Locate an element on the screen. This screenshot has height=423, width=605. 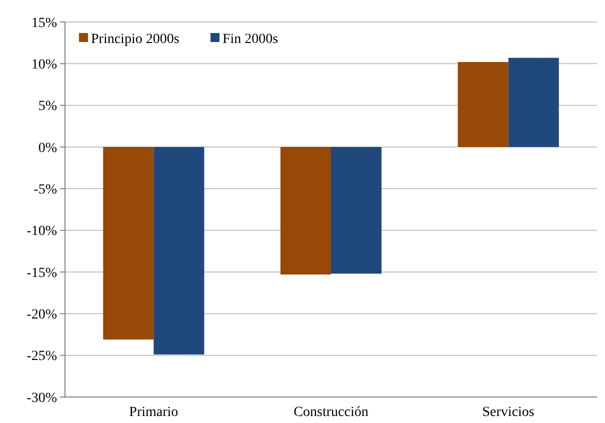
x-tick-label: Construcción is located at coordinates (331, 412).